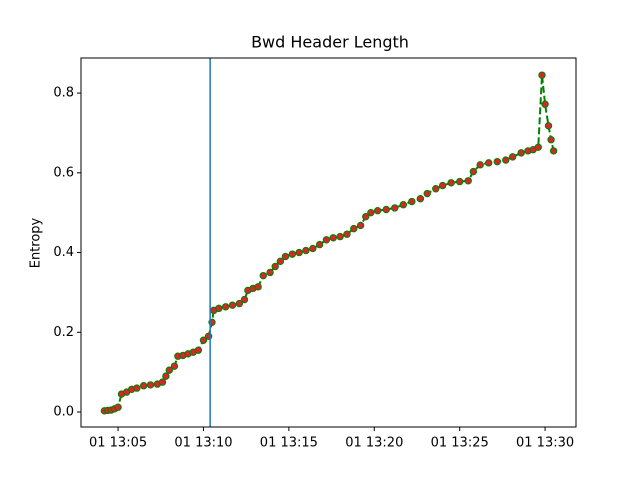 The width and height of the screenshot is (640, 480). What do you see at coordinates (63, 93) in the screenshot?
I see `y-tick-label: 0.8` at bounding box center [63, 93].